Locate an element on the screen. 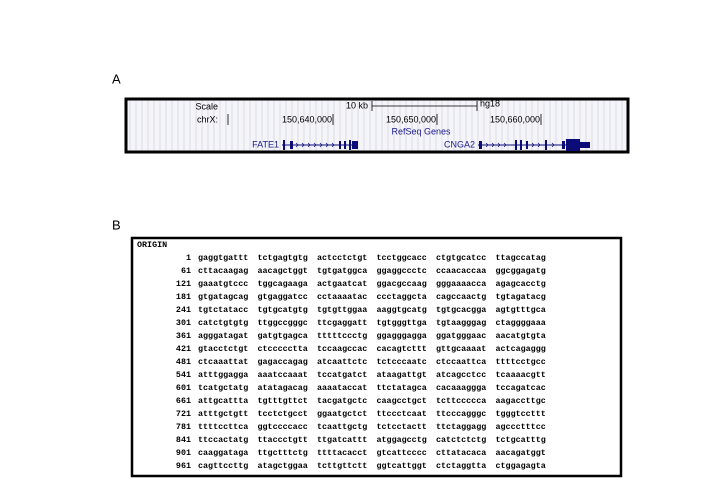  sequence-block: ctccaattca is located at coordinates (461, 362).